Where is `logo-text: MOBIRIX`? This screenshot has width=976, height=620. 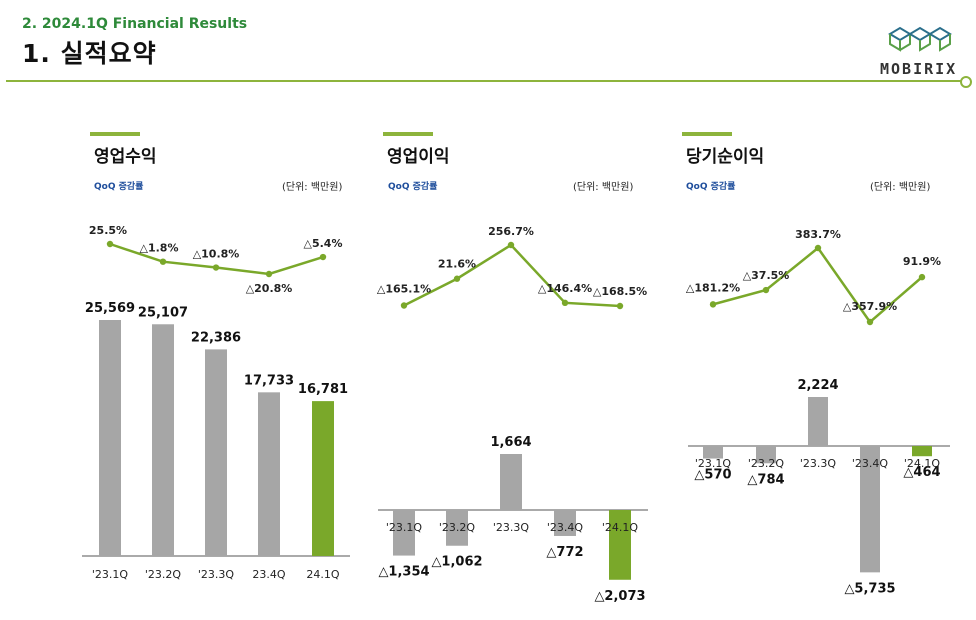
logo-text: MOBIRIX is located at coordinates (919, 69).